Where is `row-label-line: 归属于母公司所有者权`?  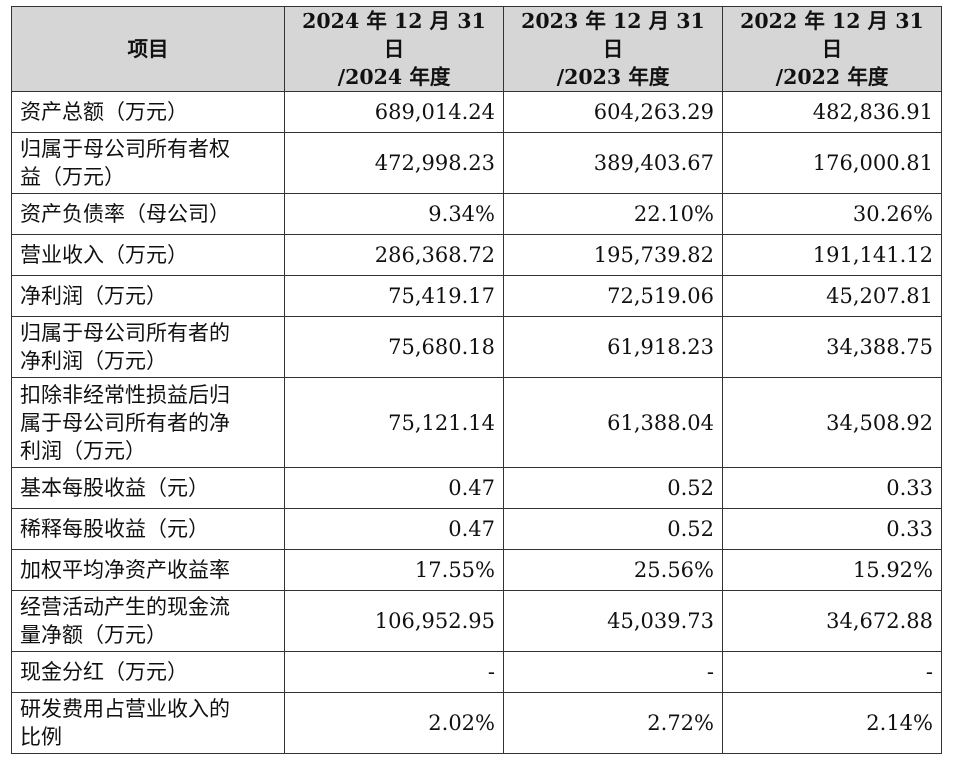
row-label-line: 归属于母公司所有者权 is located at coordinates (125, 149).